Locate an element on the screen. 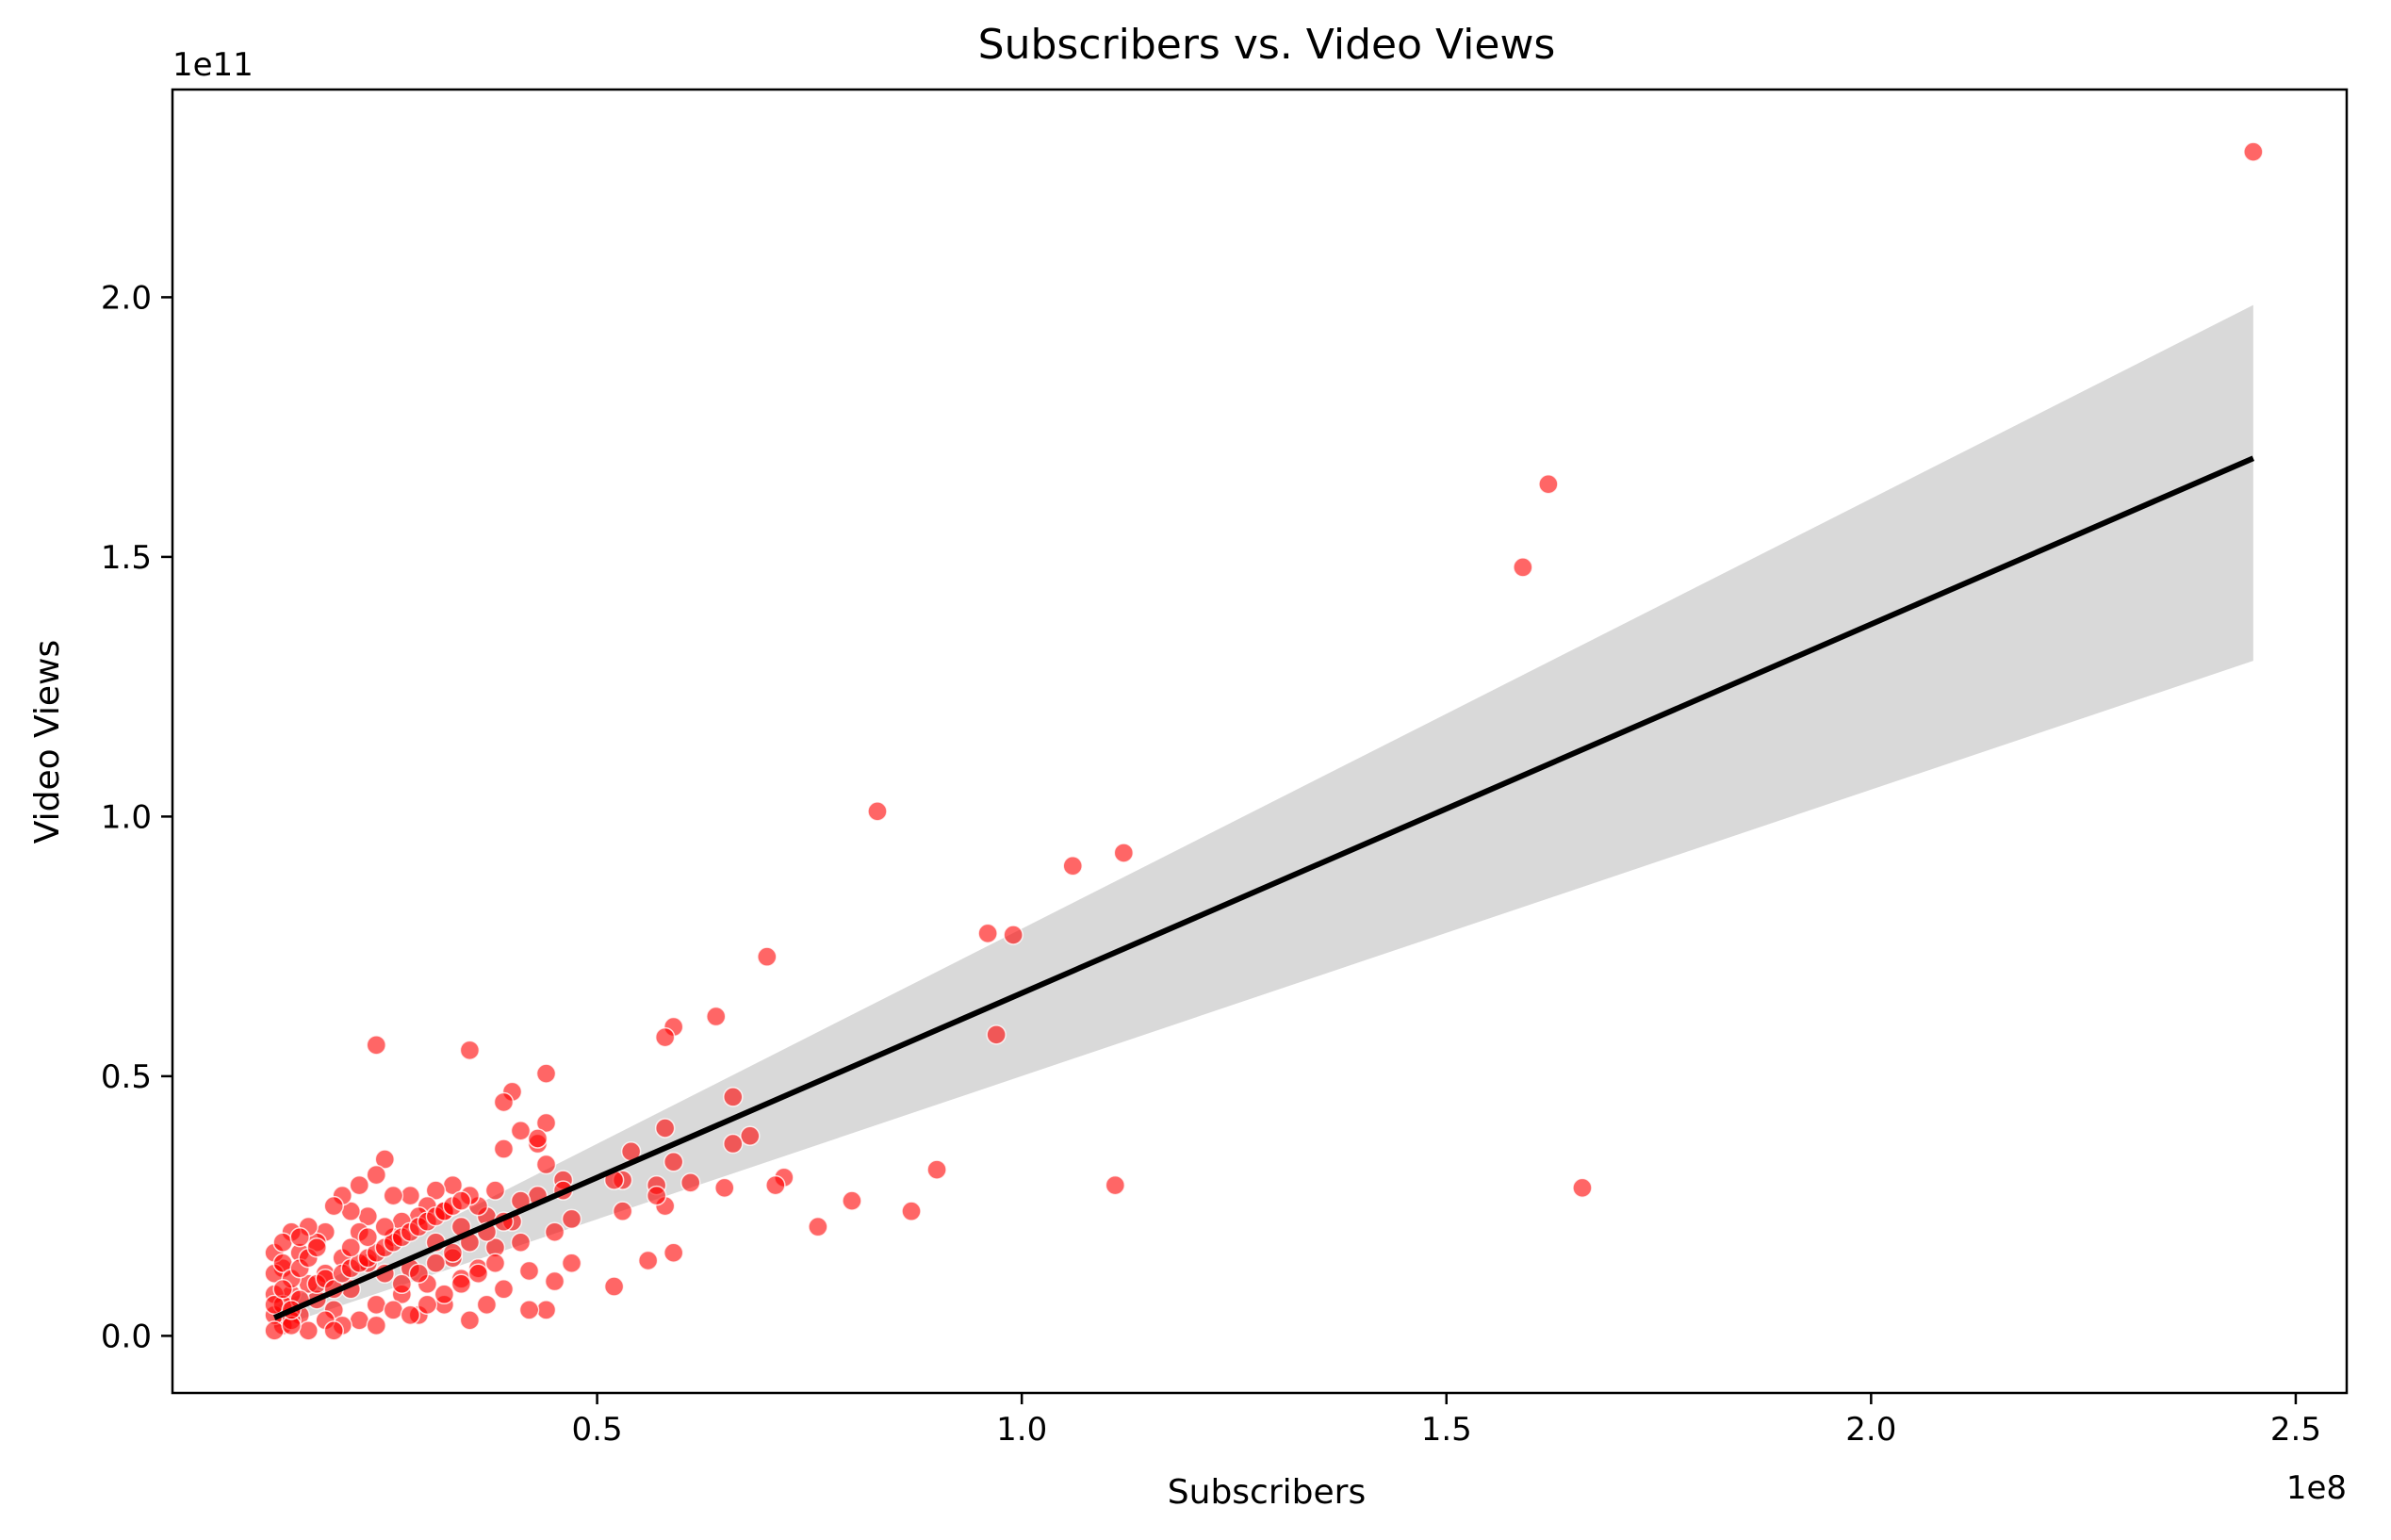 The width and height of the screenshot is (2391, 1540). y-tick-label: 2.0 is located at coordinates (126, 298).